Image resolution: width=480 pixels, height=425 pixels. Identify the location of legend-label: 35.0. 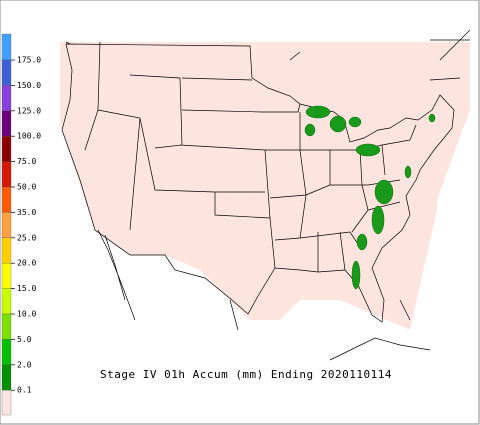
(26, 212).